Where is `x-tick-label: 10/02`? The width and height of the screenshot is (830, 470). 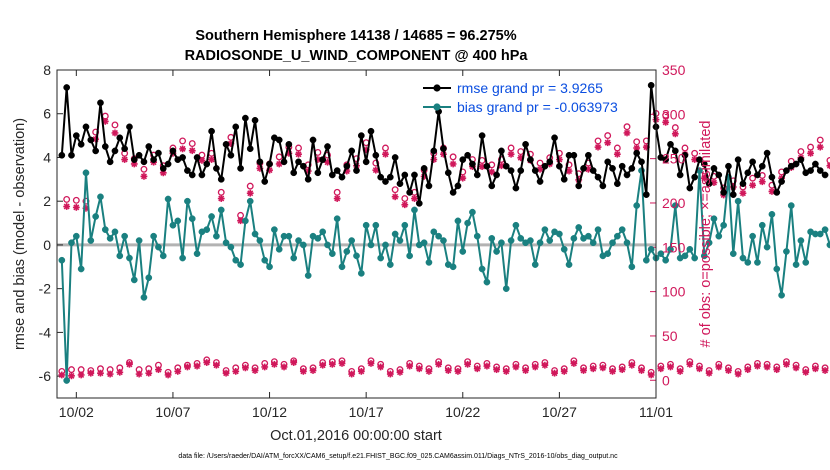 x-tick-label: 10/02 is located at coordinates (76, 412).